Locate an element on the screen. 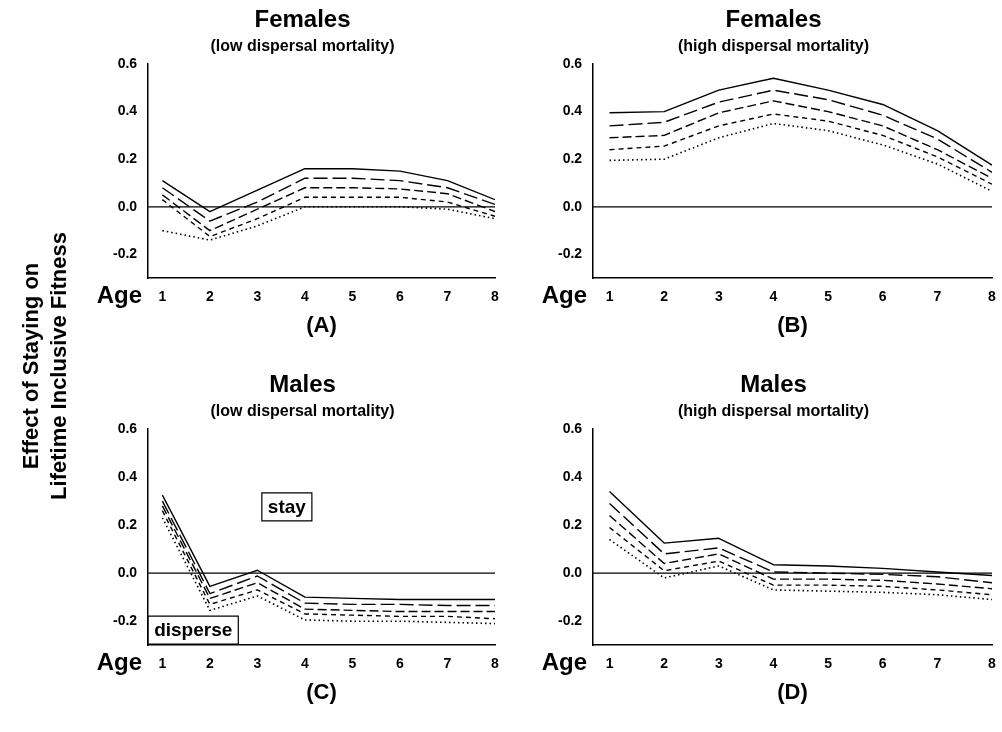  text: (B) is located at coordinates (792, 325).